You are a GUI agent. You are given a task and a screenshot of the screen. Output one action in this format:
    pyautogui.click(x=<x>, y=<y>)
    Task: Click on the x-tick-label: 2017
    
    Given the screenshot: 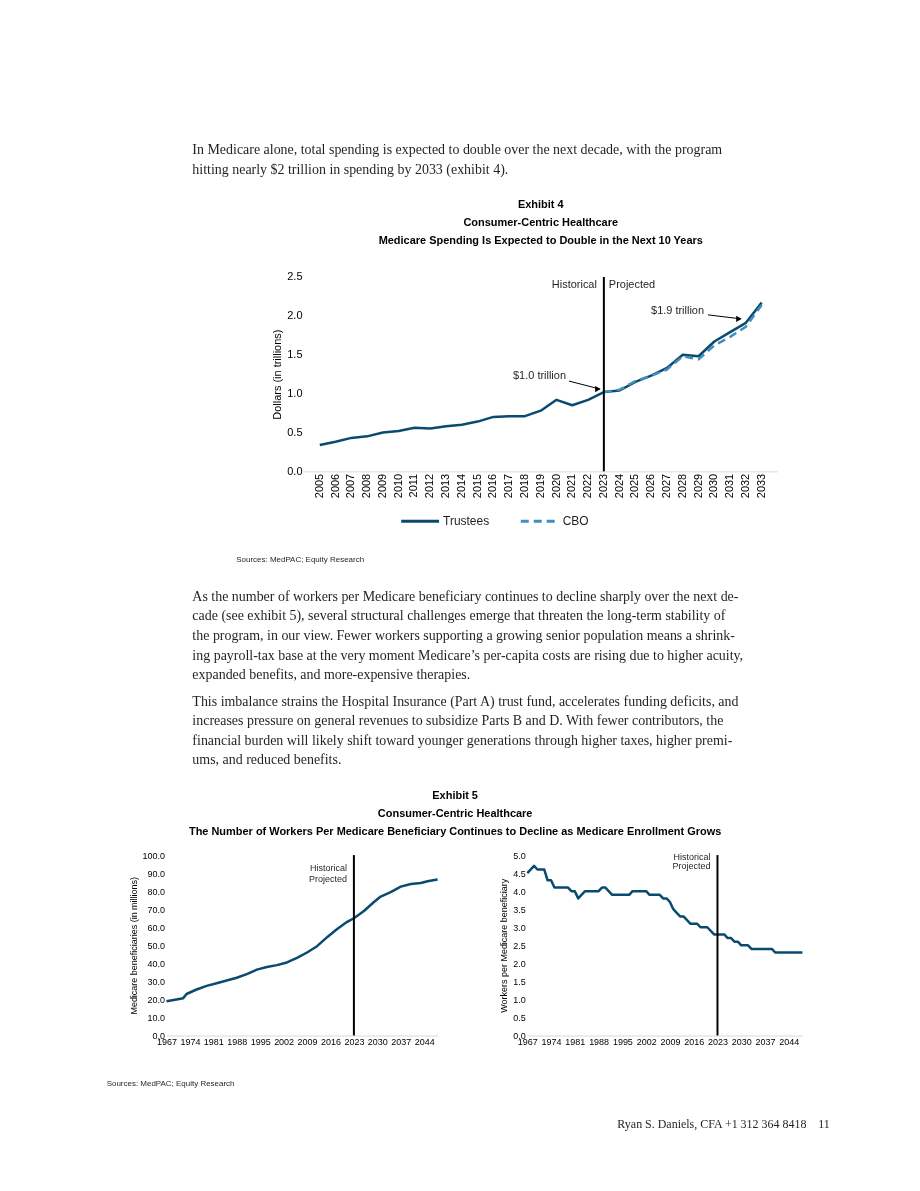 What is the action you would take?
    pyautogui.click(x=508, y=486)
    